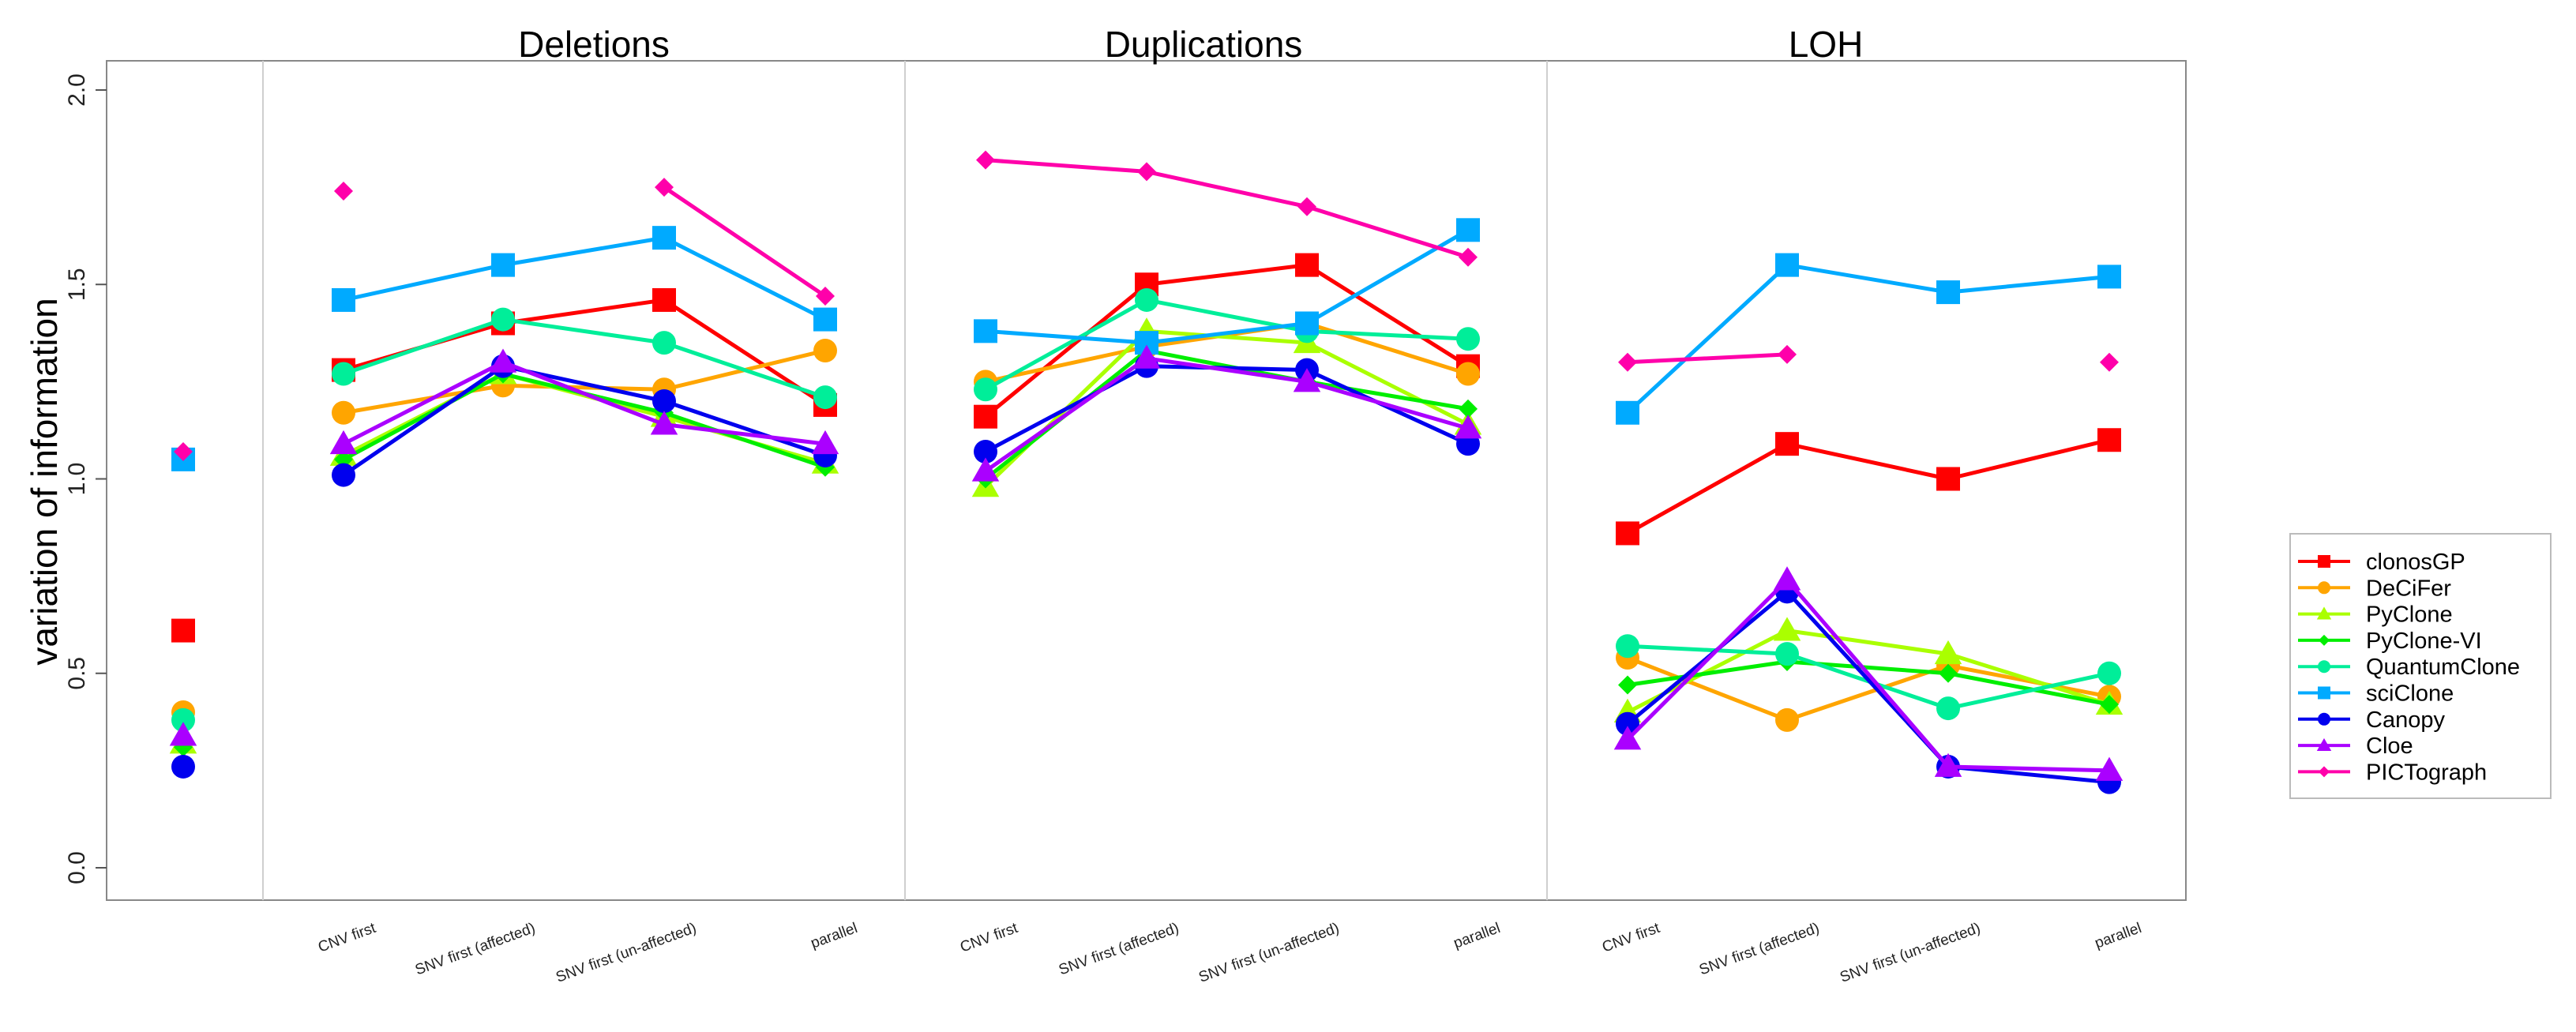 Image resolution: width=2576 pixels, height=1032 pixels. What do you see at coordinates (2390, 641) in the screenshot?
I see `legend-item: PyClone-VI` at bounding box center [2390, 641].